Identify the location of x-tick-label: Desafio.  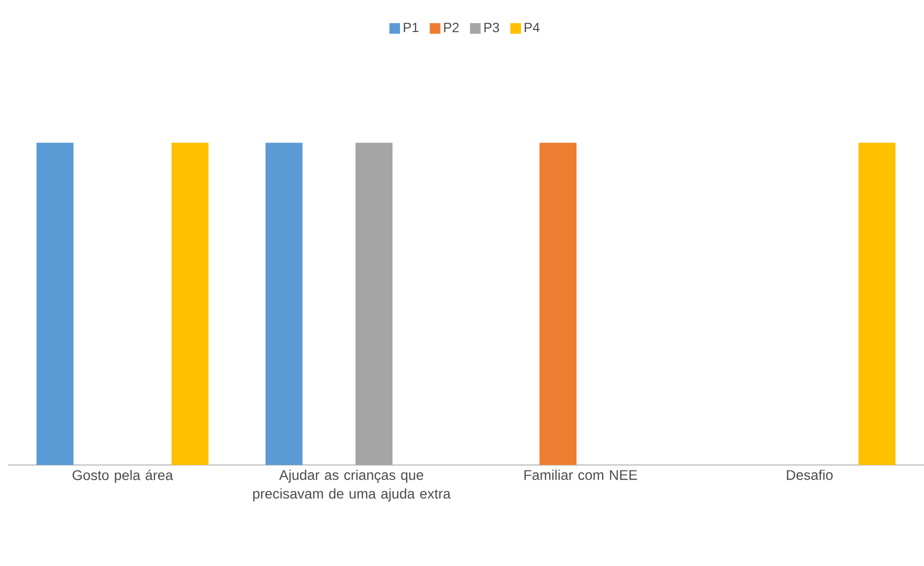
(809, 475).